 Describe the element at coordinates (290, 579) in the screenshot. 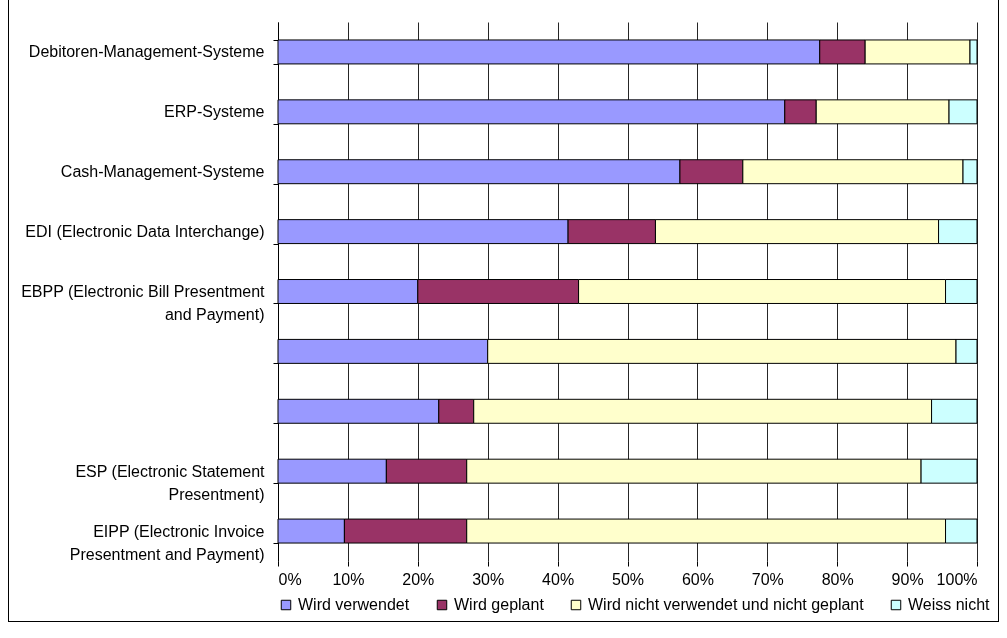

I see `x-tick-label: 0%` at that location.